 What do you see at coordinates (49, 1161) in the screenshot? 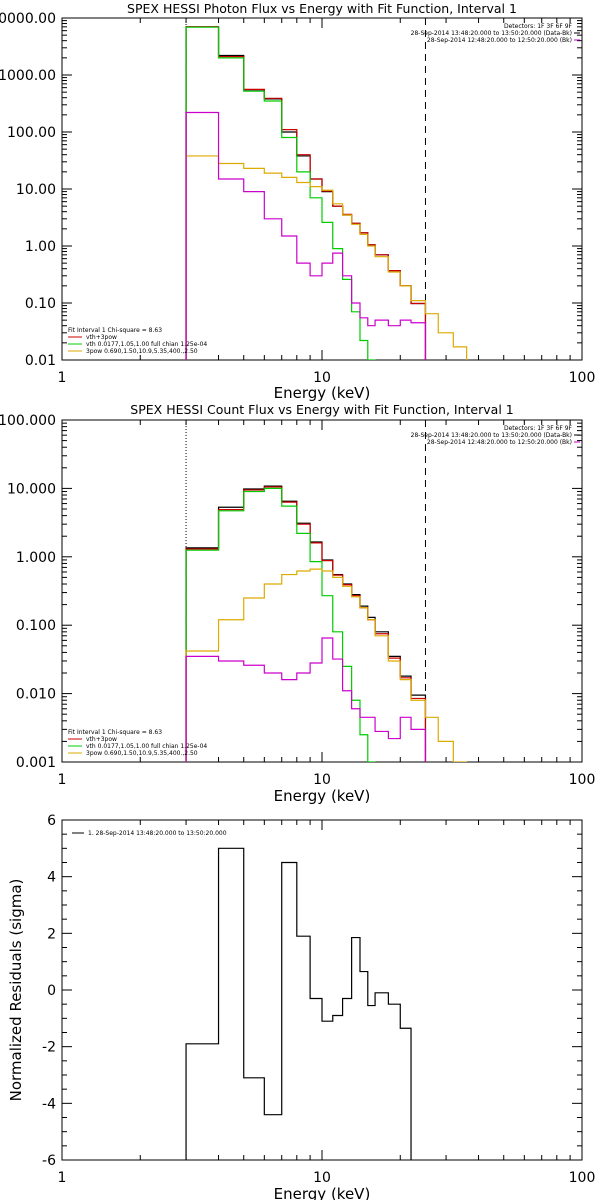
I see `y-tick-label: -6` at bounding box center [49, 1161].